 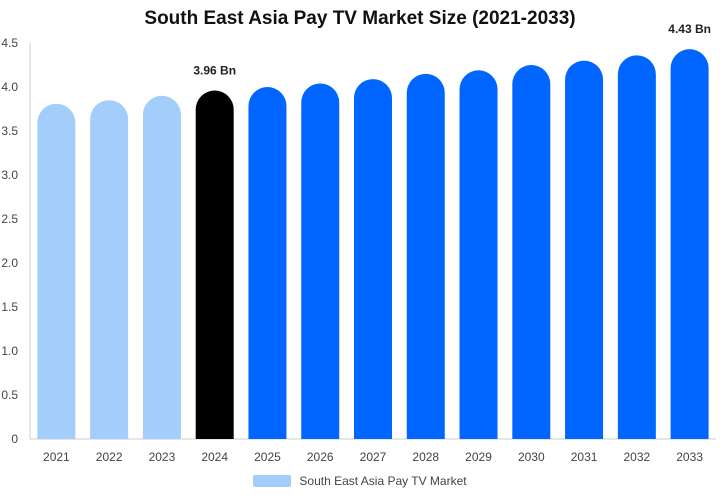 I want to click on x-tick-label: 2021, so click(x=56, y=457).